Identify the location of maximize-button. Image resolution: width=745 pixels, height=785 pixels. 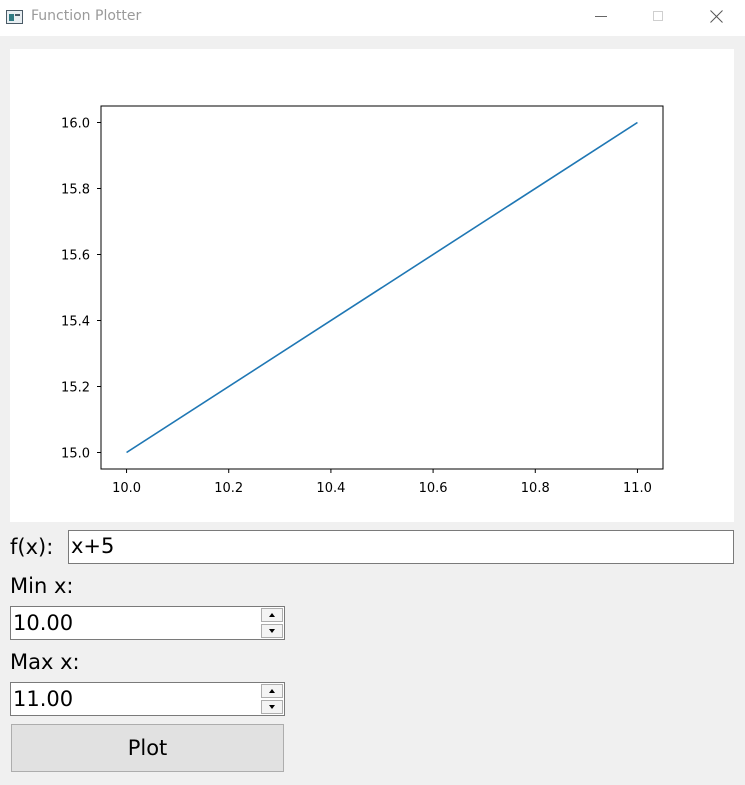
(658, 17).